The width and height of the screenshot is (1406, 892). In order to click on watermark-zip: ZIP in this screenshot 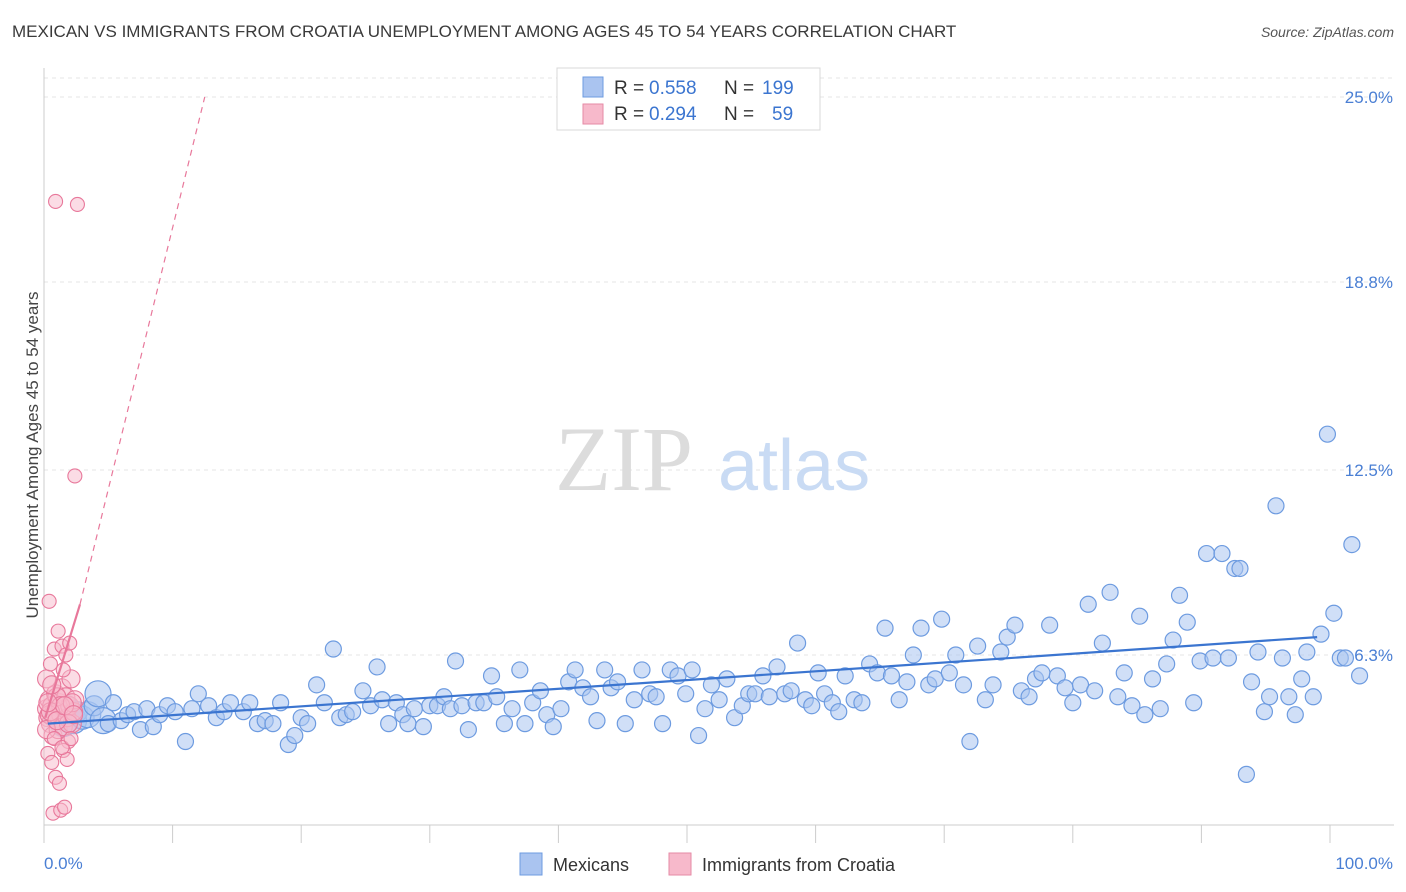, I will do `click(624, 459)`.